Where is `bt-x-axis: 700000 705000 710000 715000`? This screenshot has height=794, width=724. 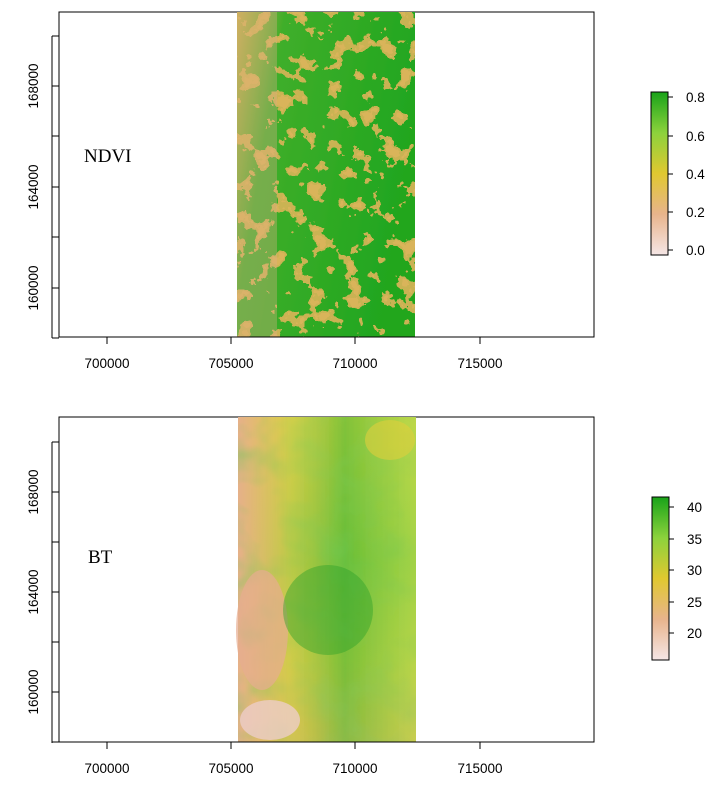
bt-x-axis: 700000 705000 710000 715000 is located at coordinates (293, 758).